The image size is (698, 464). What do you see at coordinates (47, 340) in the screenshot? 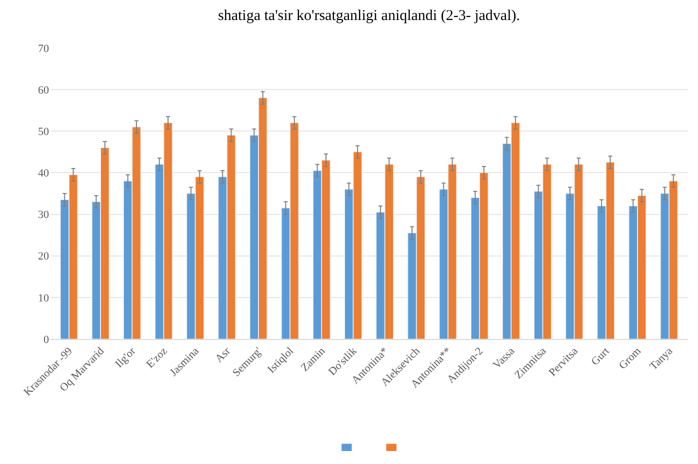
I see `y-tick-label: 0` at bounding box center [47, 340].